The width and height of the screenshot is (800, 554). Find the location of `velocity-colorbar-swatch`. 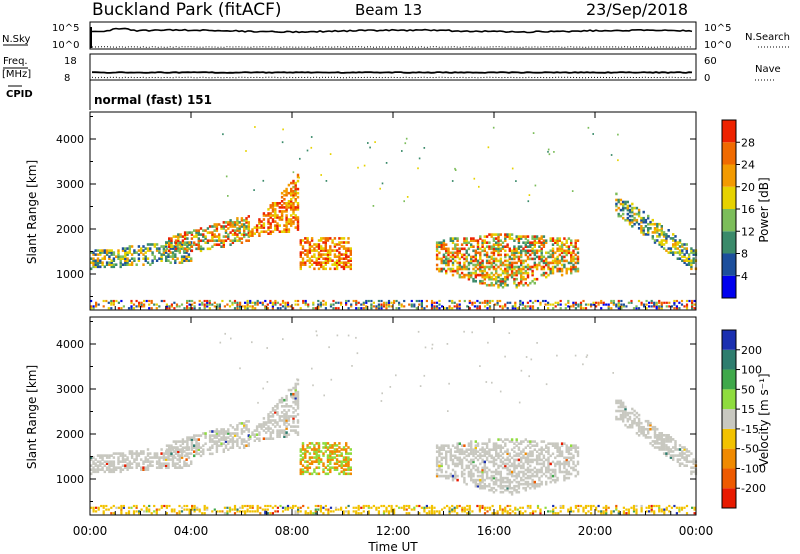

velocity-colorbar-swatch is located at coordinates (729, 438).